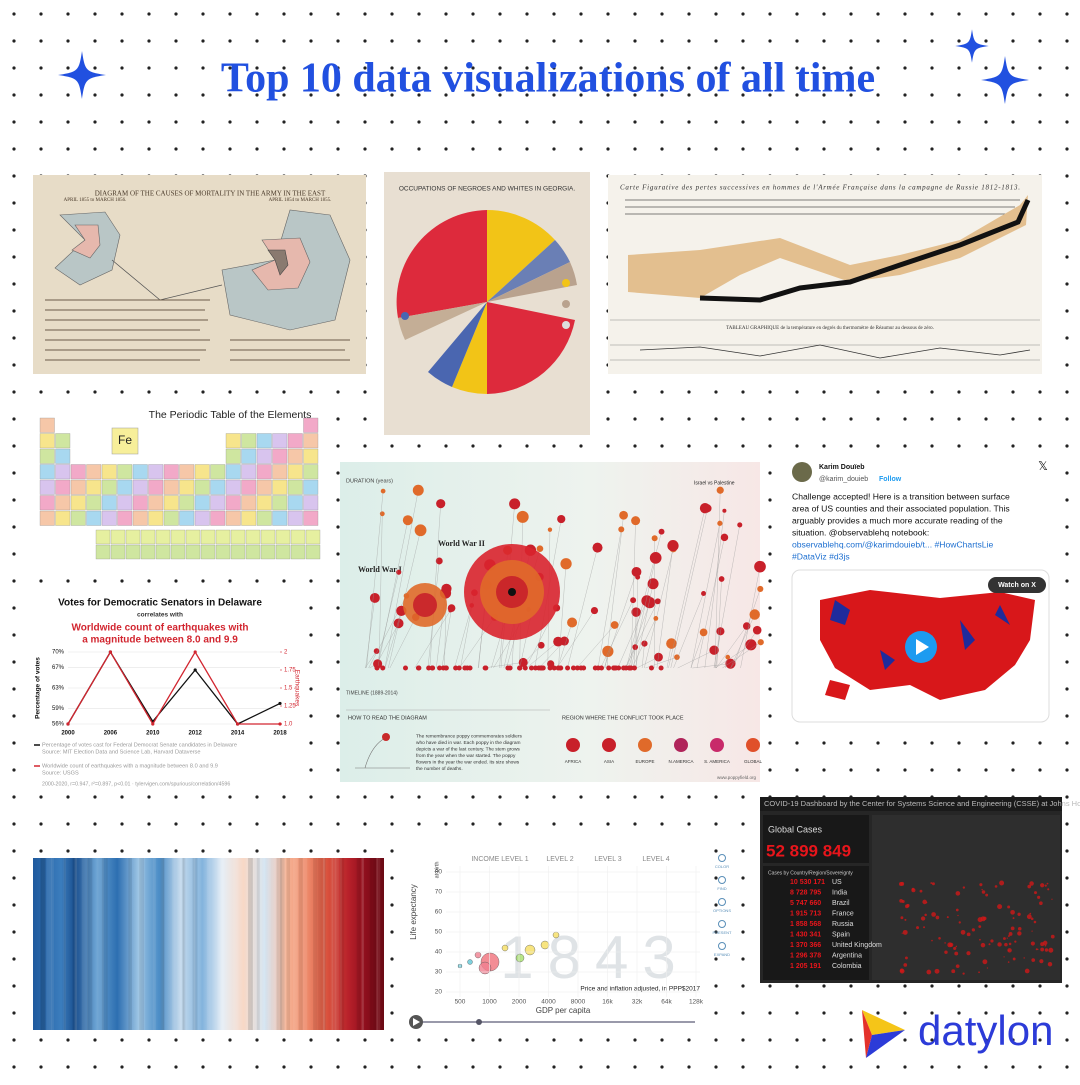 The image size is (1080, 1085). I want to click on watch-button: Watch on X, so click(1017, 585).